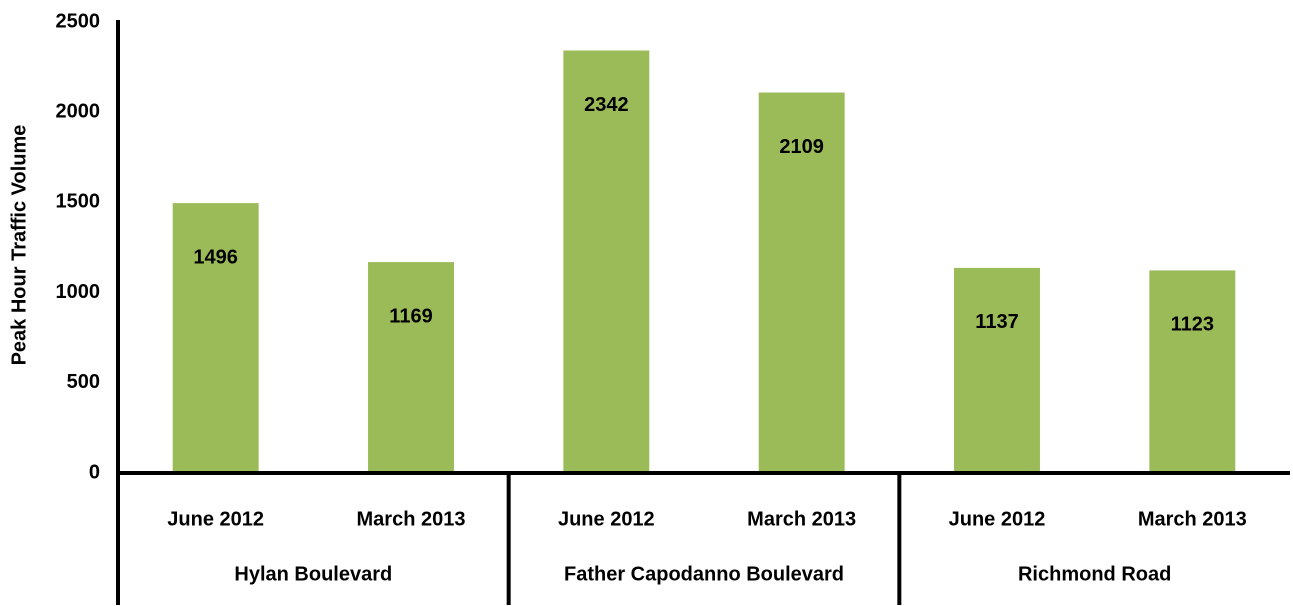  What do you see at coordinates (94, 472) in the screenshot?
I see `y-tick-label: 0` at bounding box center [94, 472].